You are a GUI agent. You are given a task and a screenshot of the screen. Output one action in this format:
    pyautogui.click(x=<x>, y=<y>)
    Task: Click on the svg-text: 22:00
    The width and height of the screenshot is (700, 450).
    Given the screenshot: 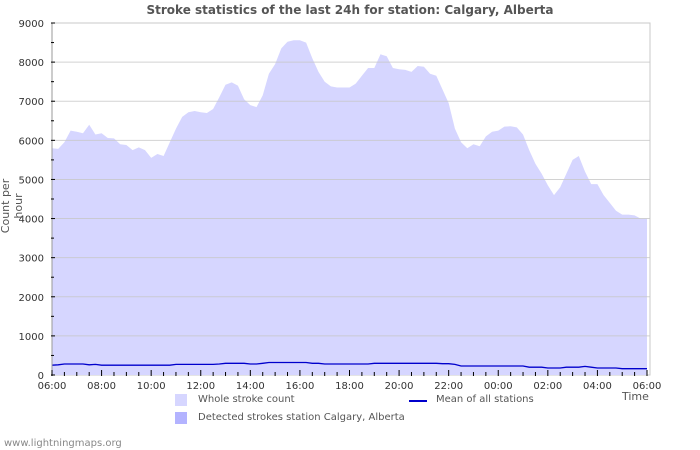 What is the action you would take?
    pyautogui.click(x=448, y=386)
    